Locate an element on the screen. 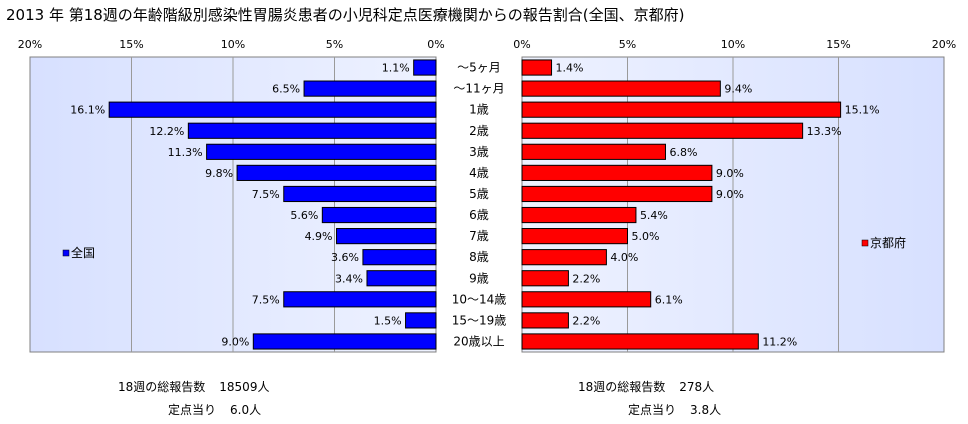 This screenshot has width=968, height=424. category-label: 15～19歳 is located at coordinates (479, 320).